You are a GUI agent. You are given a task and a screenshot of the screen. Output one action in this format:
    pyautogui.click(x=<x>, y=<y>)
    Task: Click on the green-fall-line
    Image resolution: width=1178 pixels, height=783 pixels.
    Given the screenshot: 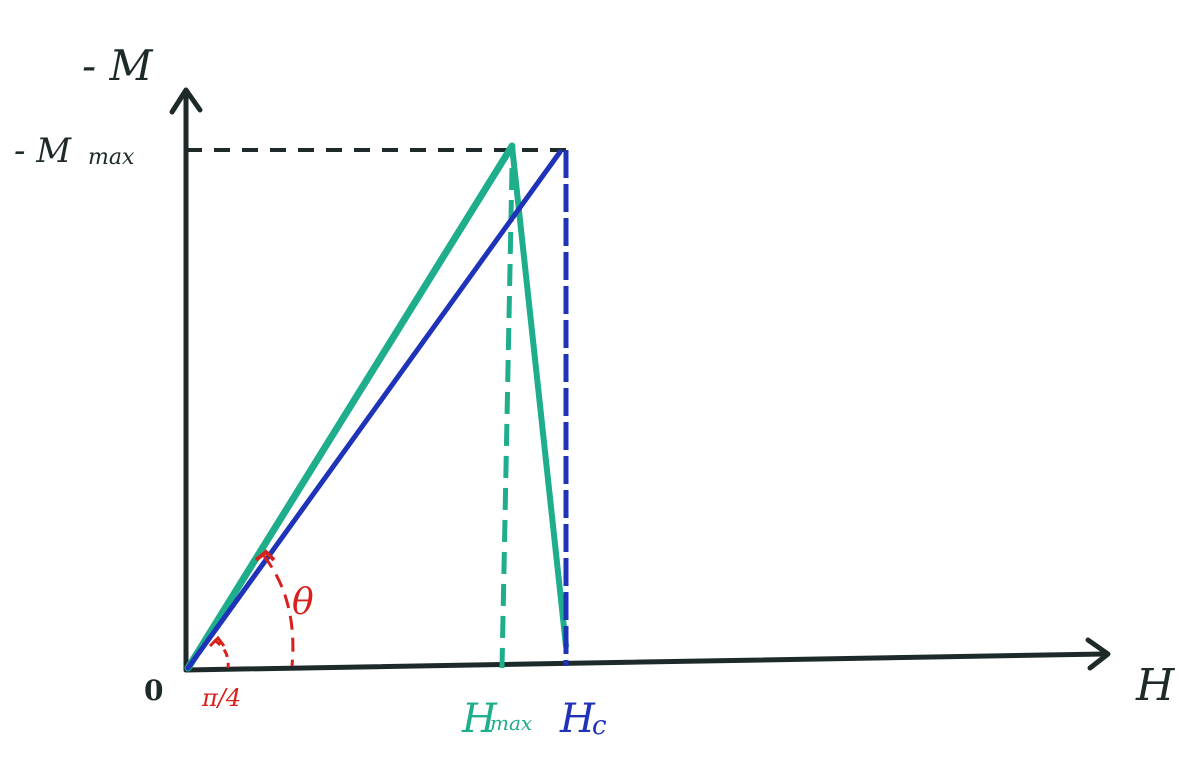 What is the action you would take?
    pyautogui.click(x=539, y=396)
    